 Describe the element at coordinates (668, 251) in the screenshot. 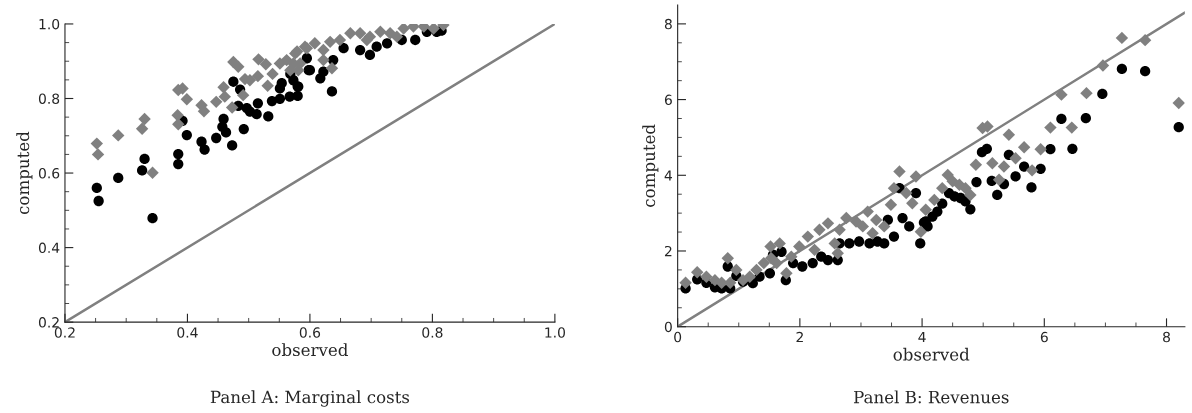

I see `y-tick-label: 2` at that location.